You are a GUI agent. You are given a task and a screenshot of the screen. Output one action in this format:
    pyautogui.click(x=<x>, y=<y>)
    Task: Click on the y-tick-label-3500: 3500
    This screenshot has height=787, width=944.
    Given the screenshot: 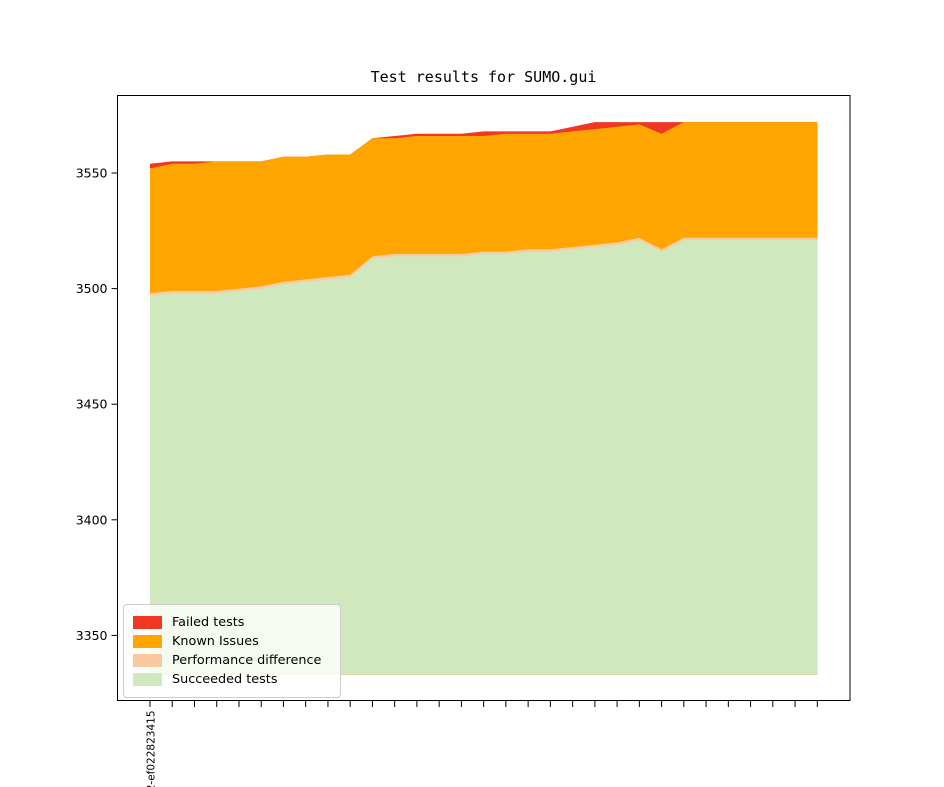 What is the action you would take?
    pyautogui.click(x=92, y=288)
    